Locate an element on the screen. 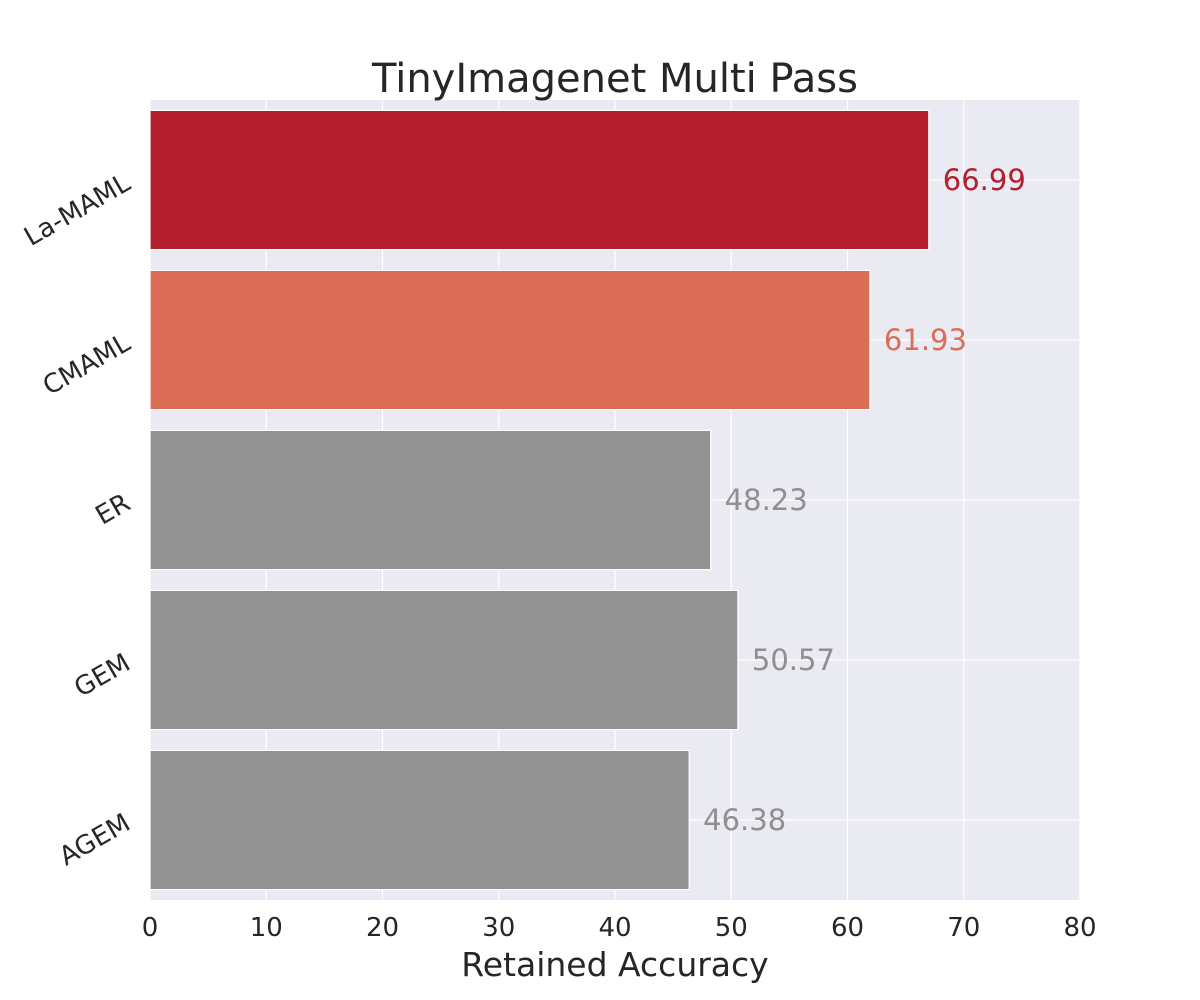 The image size is (1200, 1000). y-axis-ticks: La-MAML CMAML ER GEM AGEM is located at coordinates (77, 520).